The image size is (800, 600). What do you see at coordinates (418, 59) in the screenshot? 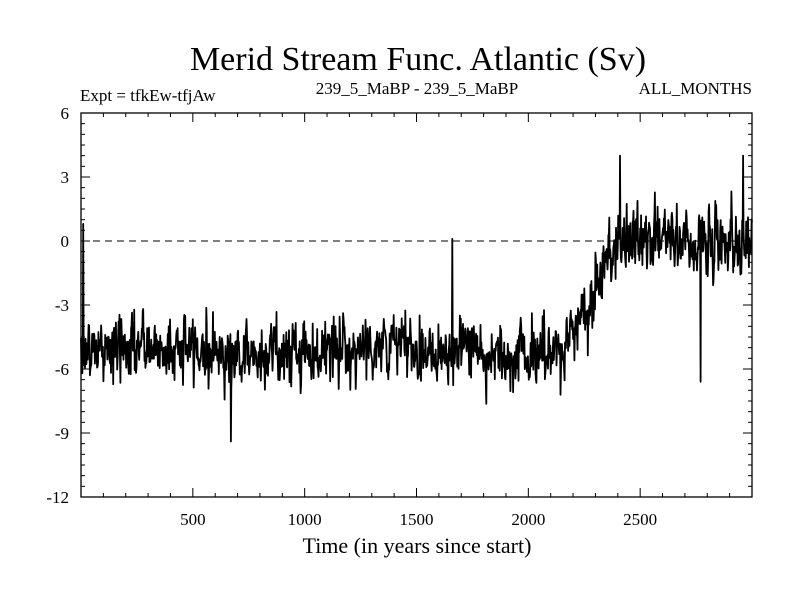
I see `chart-title: Merid Stream Func. Atlantic (Sv)` at bounding box center [418, 59].